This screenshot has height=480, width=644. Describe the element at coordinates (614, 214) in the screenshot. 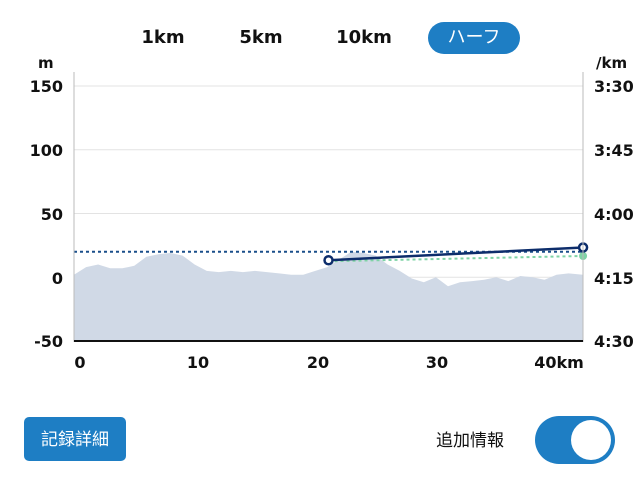

I see `right-tick-400: 4:00` at that location.